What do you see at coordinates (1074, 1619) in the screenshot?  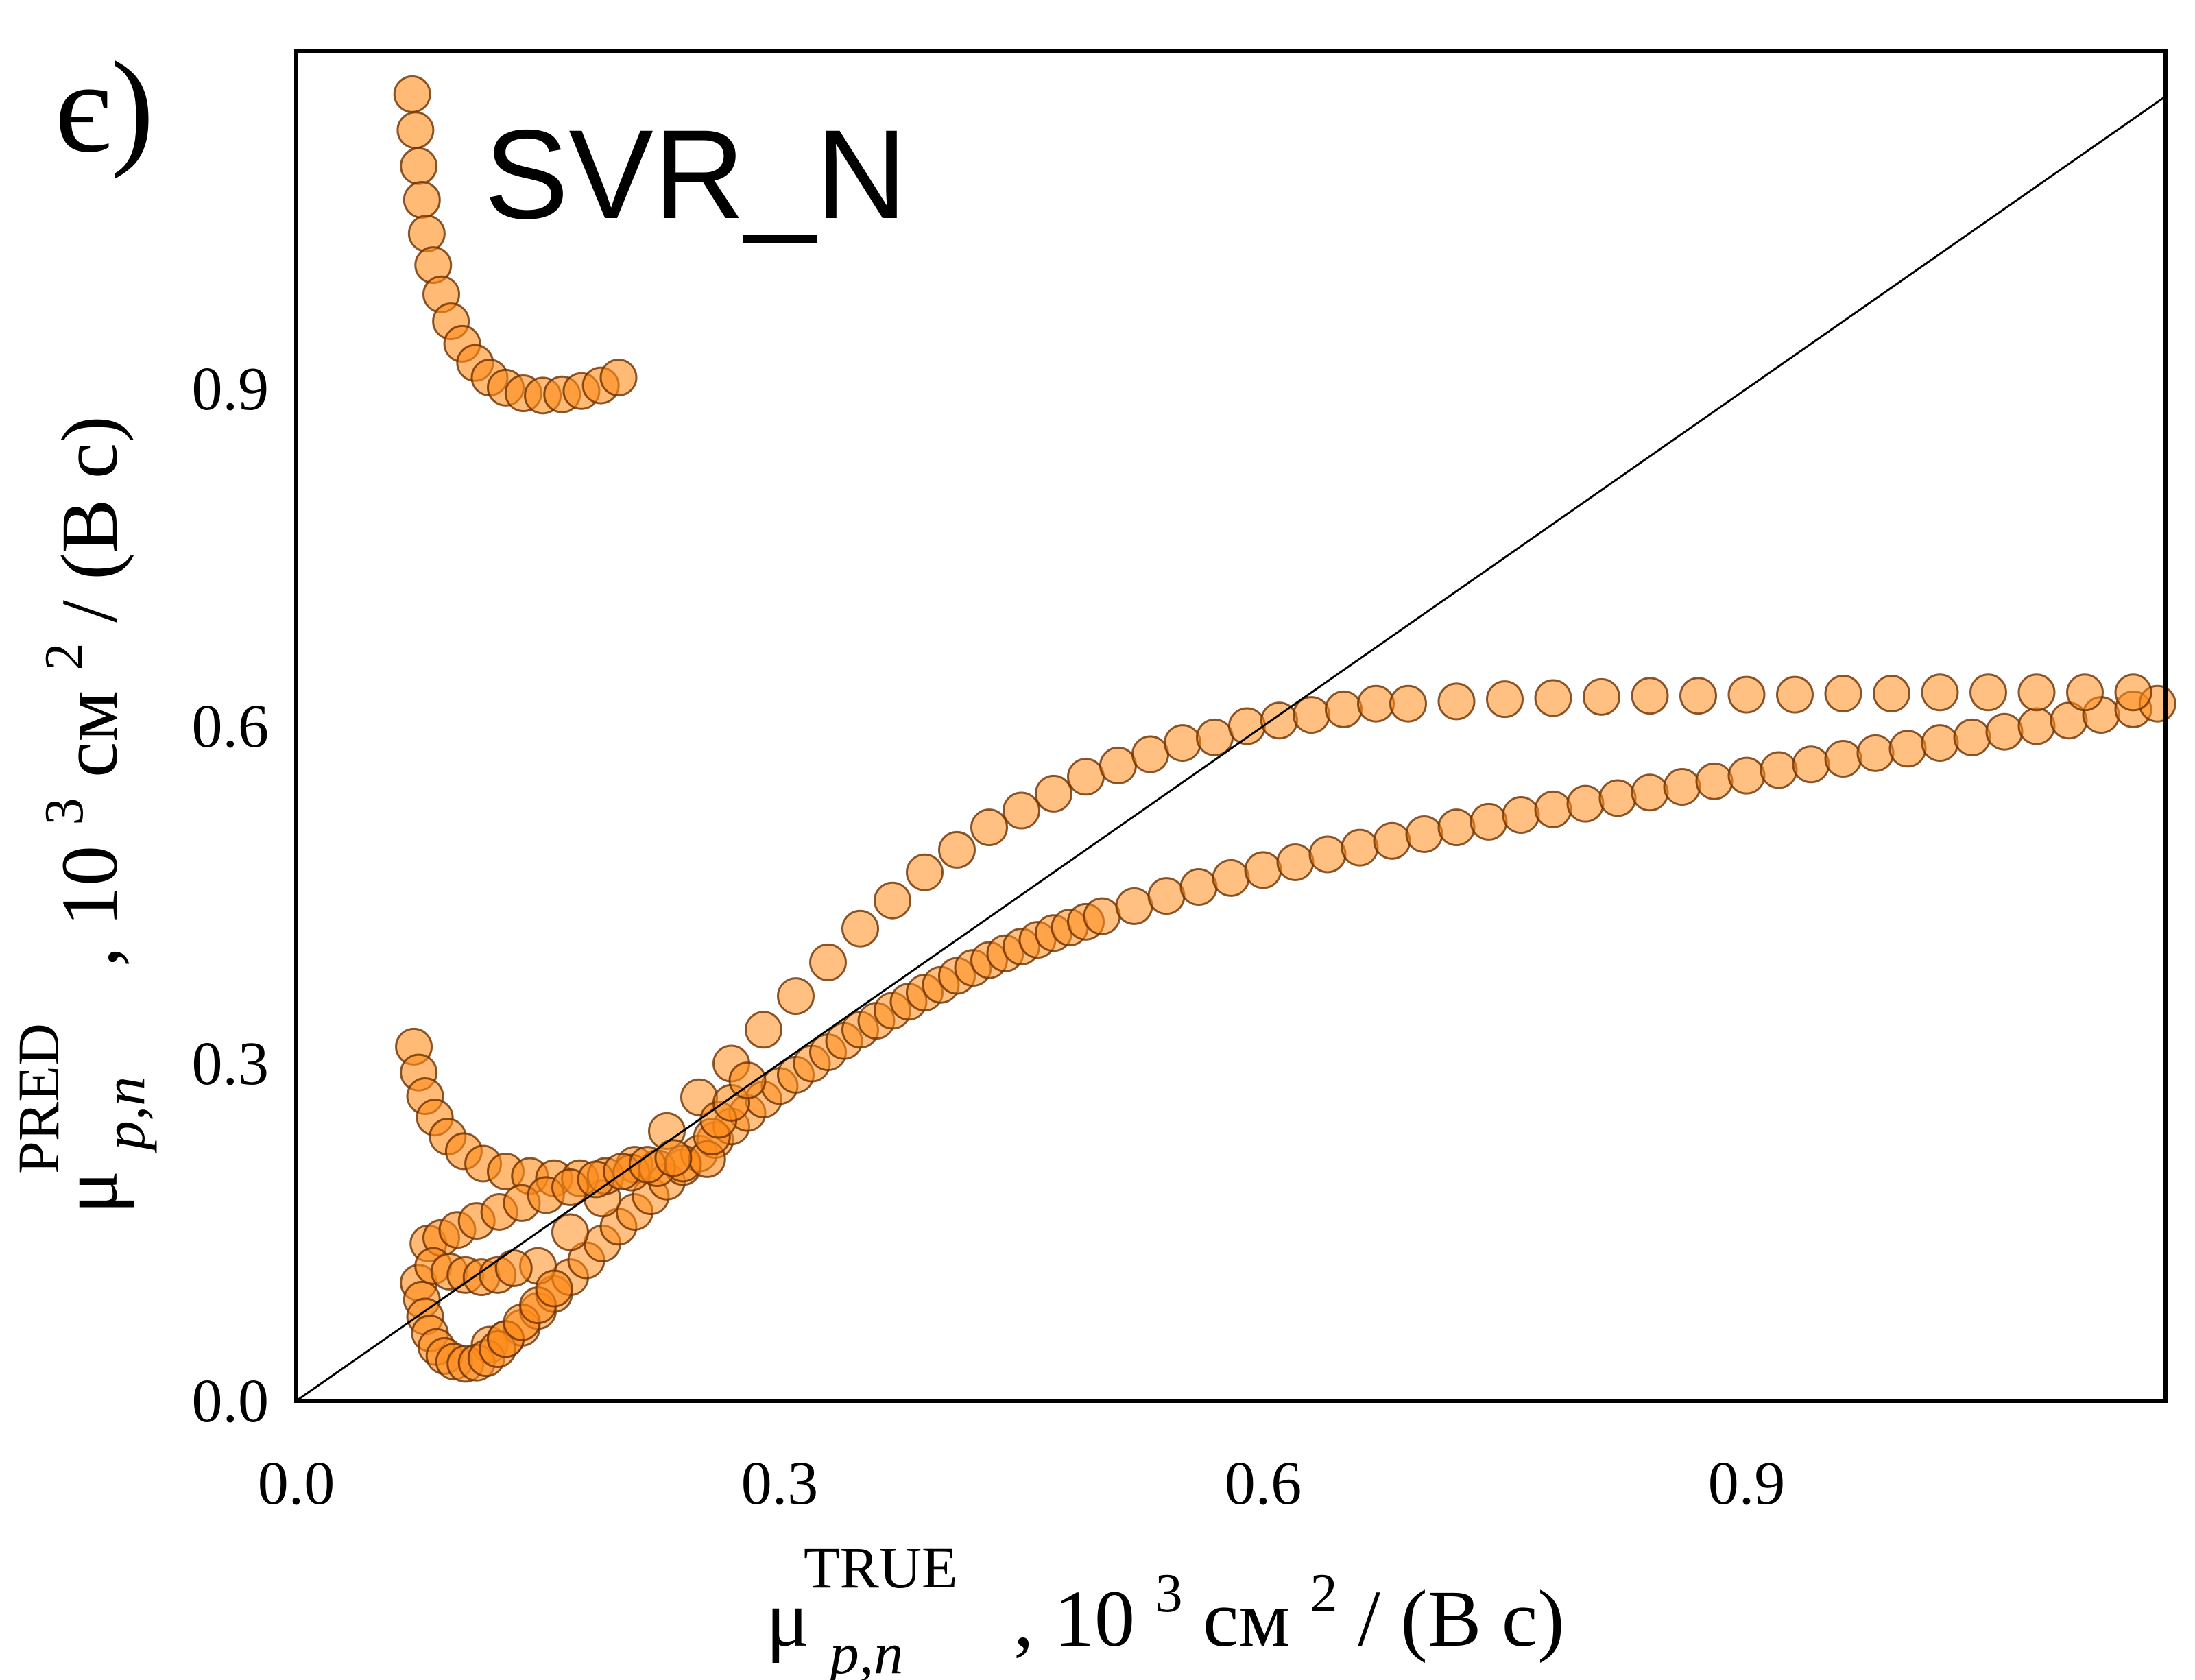 I see `x-axis-units-pre: , 10` at bounding box center [1074, 1619].